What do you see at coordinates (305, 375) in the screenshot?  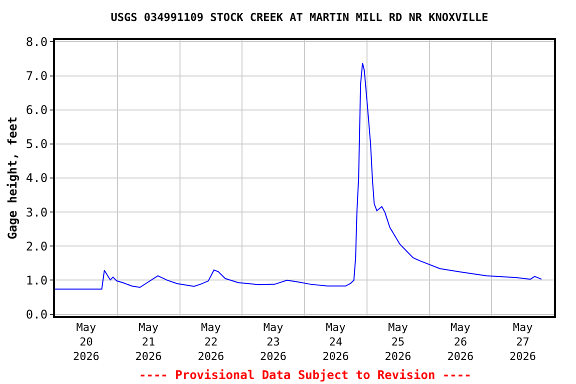 I see `text: ---- Provisional Data Subject to Revision ----` at bounding box center [305, 375].